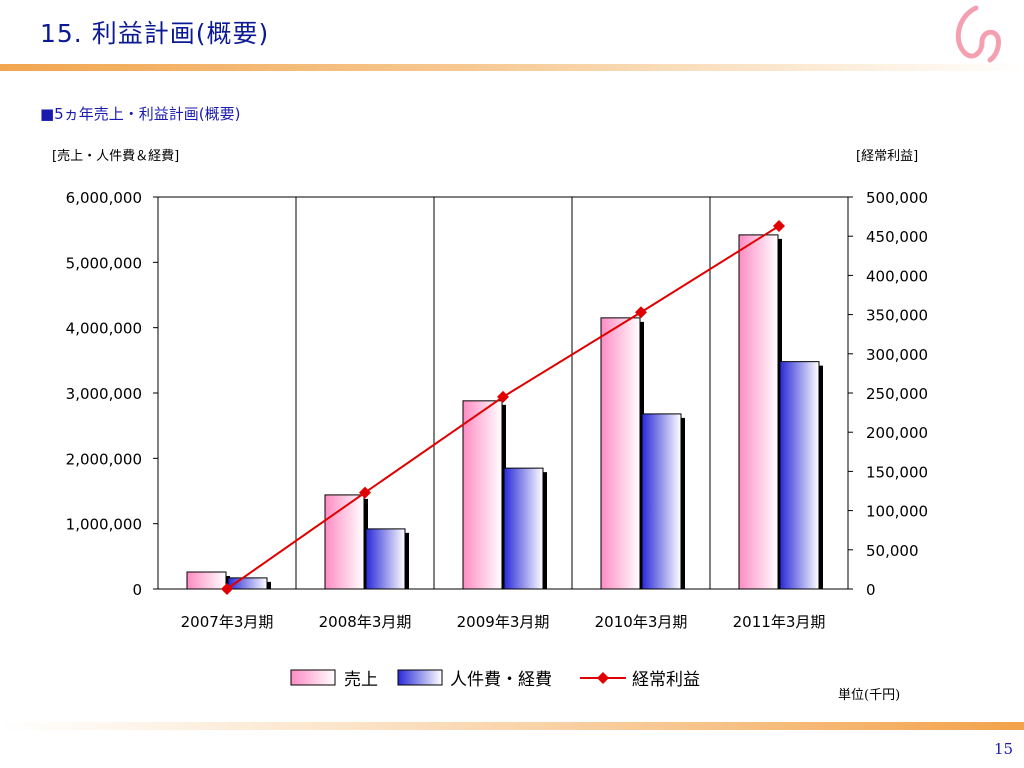 The height and width of the screenshot is (768, 1024). Describe the element at coordinates (869, 695) in the screenshot. I see `unit-note: 単位(千円)` at that location.